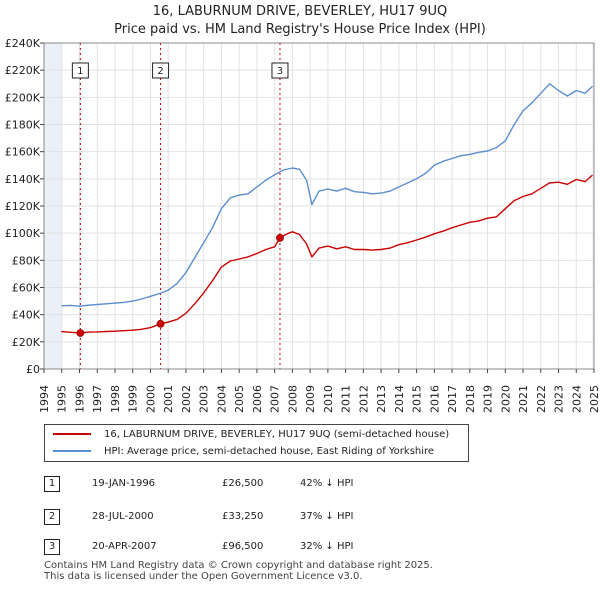  I want to click on row-hpi-diff: 32% ↓ HPI, so click(327, 546).